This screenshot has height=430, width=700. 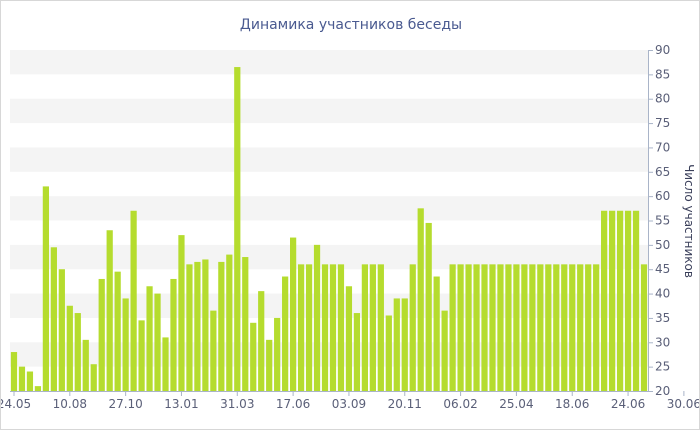 What do you see at coordinates (628, 404) in the screenshot?
I see `x-tick-label: 24.06` at bounding box center [628, 404].